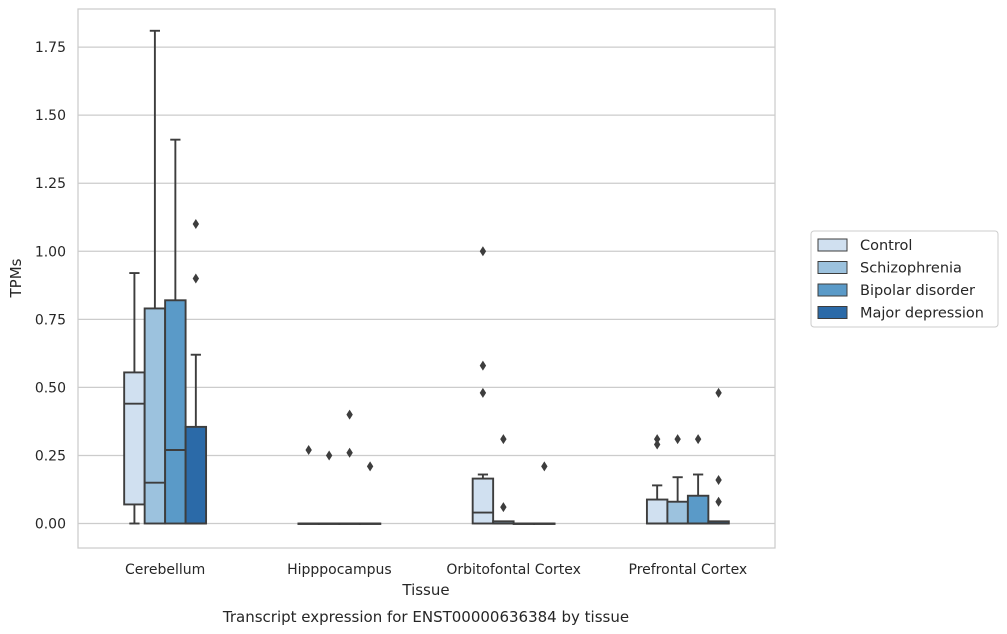 Image resolution: width=1007 pixels, height=634 pixels. Describe the element at coordinates (50, 48) in the screenshot. I see `y-tick-label: 1.75` at that location.